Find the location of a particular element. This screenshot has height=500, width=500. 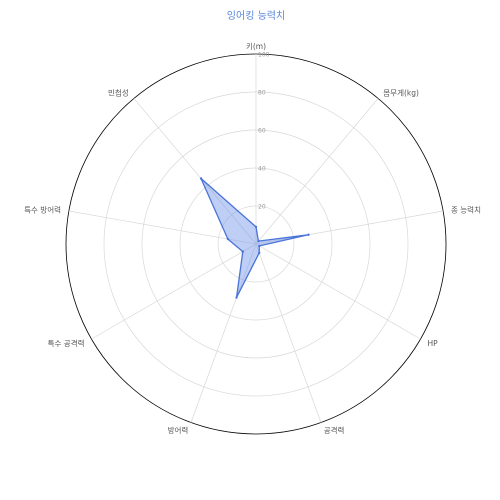

axis-label: HP is located at coordinates (432, 343).